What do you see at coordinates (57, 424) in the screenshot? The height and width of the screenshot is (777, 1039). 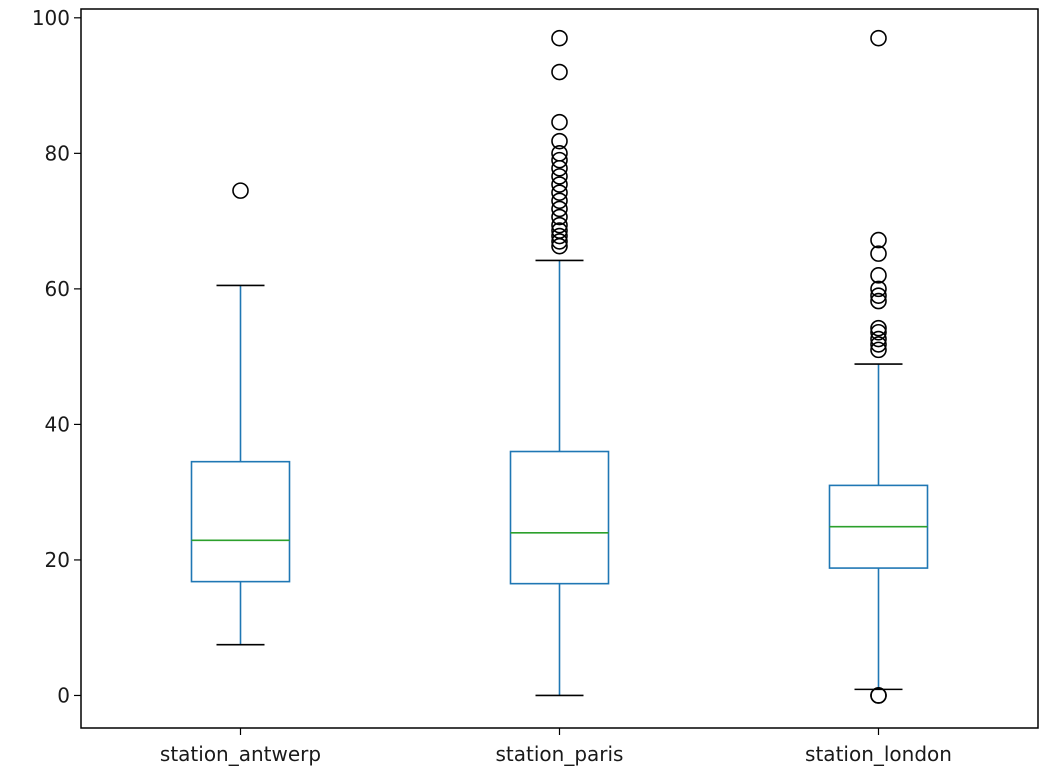 I see `y-tick-label: 40` at bounding box center [57, 424].